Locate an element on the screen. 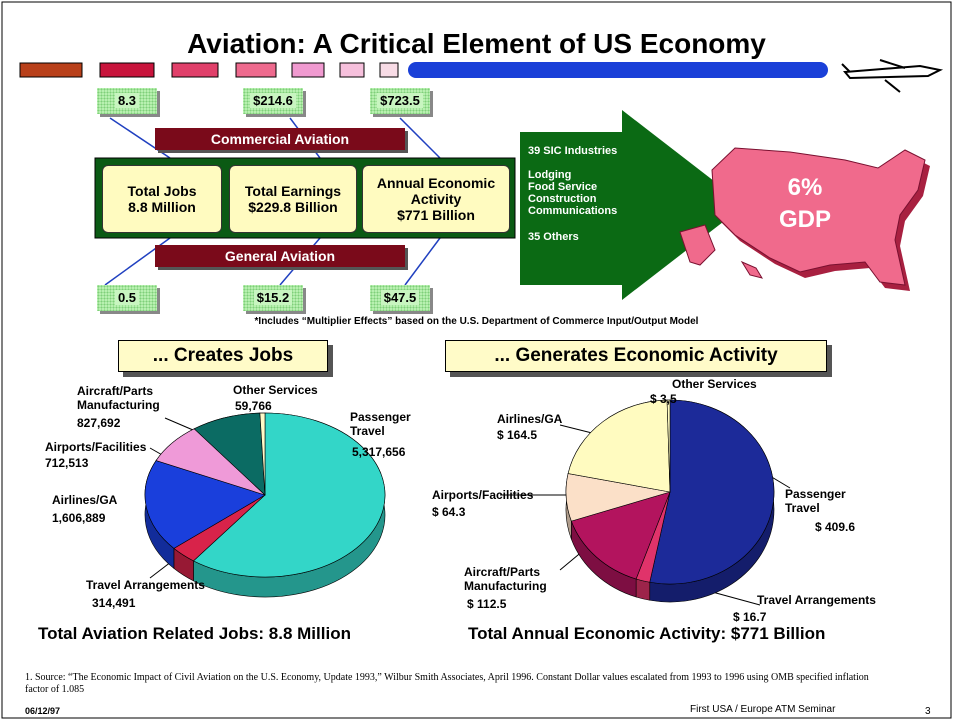 The image size is (953, 720). slice-value: $ 3,5 is located at coordinates (663, 399).